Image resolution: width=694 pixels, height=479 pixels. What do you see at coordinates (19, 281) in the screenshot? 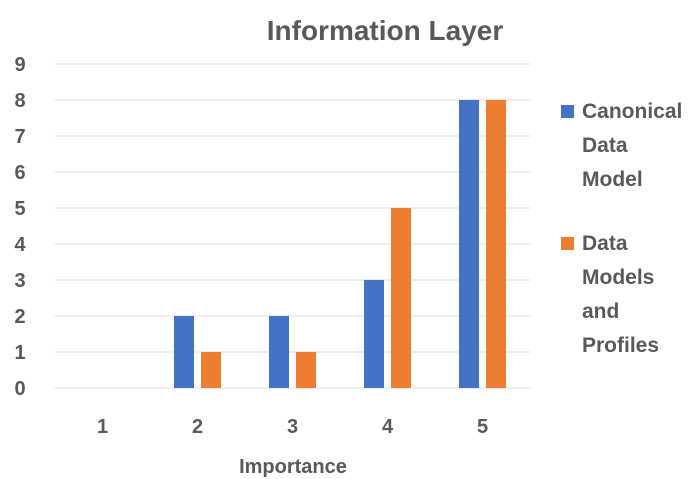
I see `y-tick-label: 3` at bounding box center [19, 281].